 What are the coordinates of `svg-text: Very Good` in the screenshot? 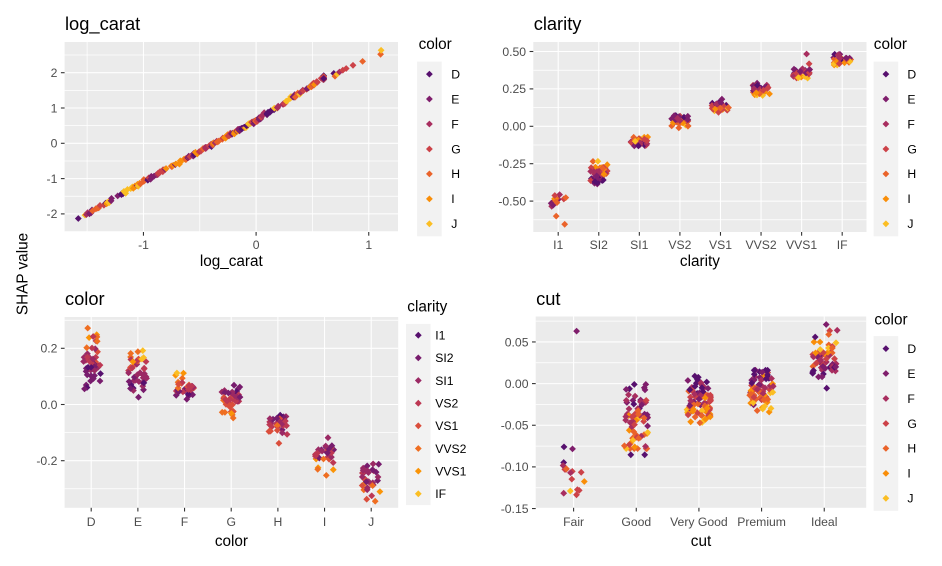 It's located at (699, 522).